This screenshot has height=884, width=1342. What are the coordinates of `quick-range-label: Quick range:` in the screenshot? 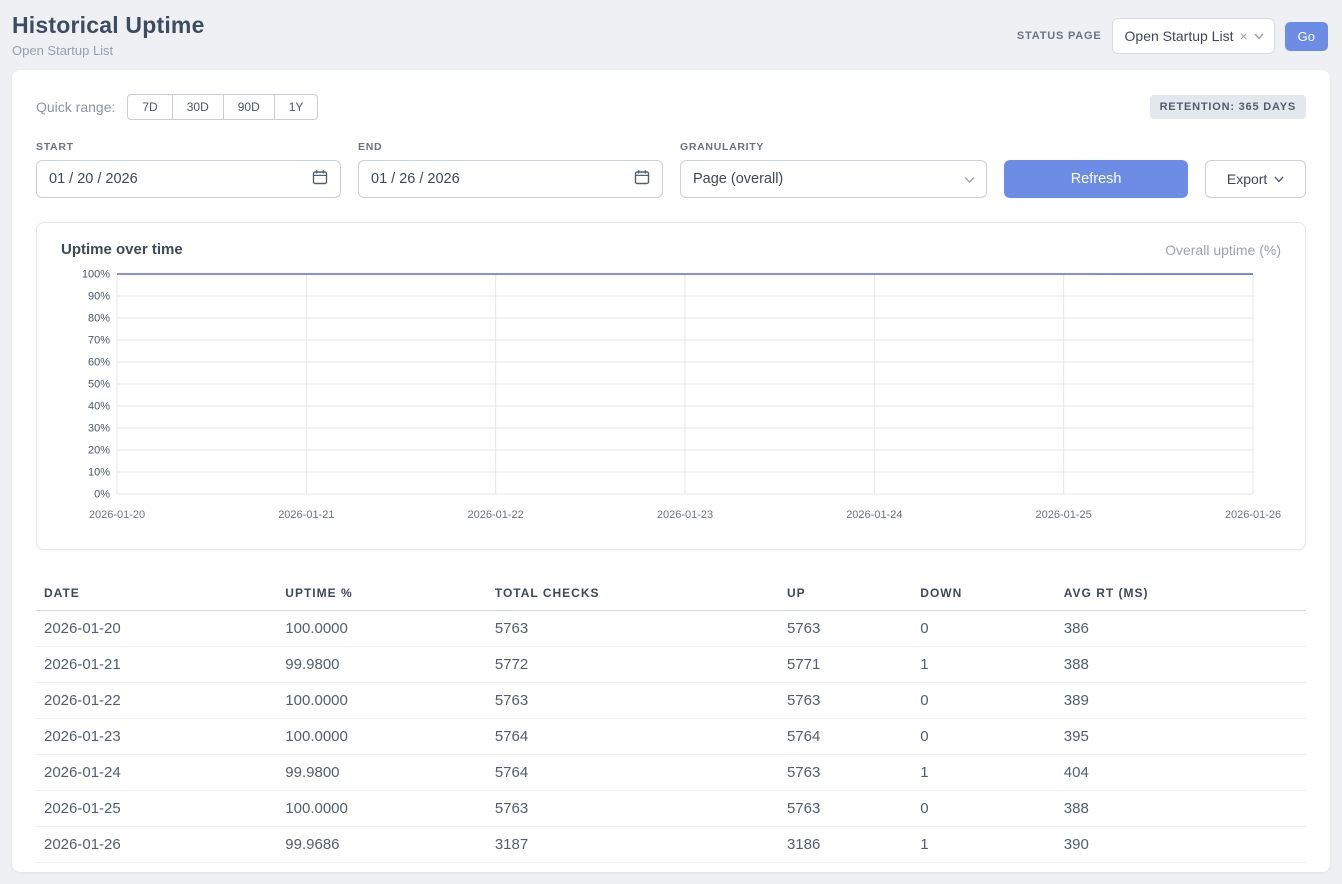 It's located at (76, 107).